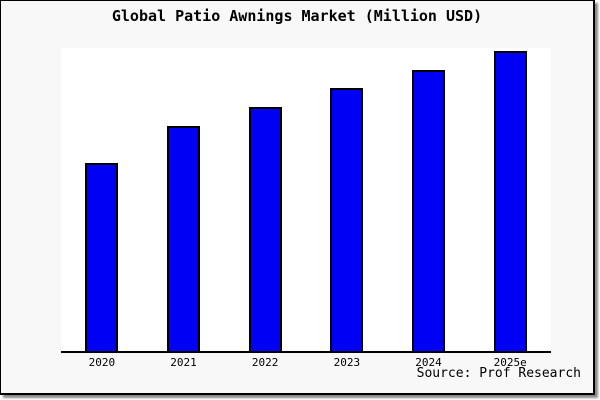  What do you see at coordinates (183, 238) in the screenshot?
I see `bar-2021` at bounding box center [183, 238].